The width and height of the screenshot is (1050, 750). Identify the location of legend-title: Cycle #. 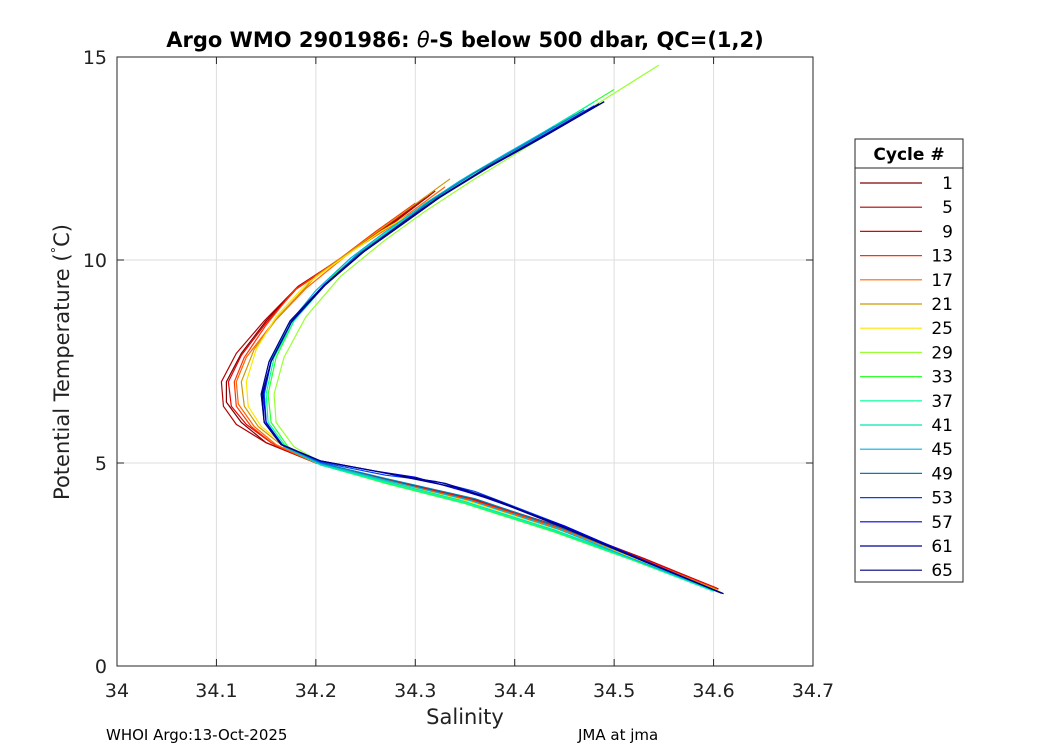
(908, 155).